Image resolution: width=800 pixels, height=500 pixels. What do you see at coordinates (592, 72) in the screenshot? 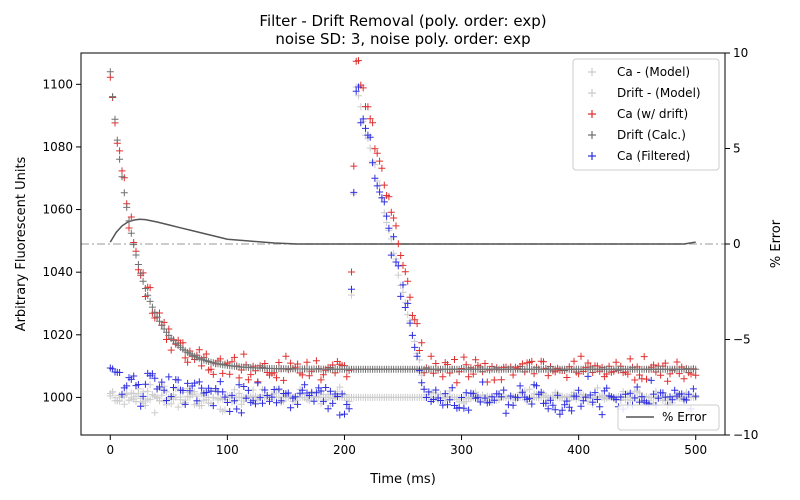
I see `legend-marker` at bounding box center [592, 72].